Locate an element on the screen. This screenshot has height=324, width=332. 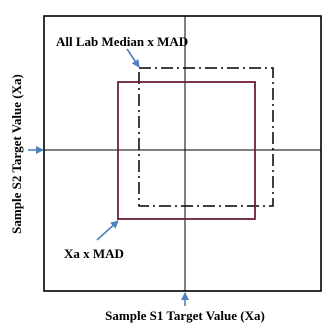
median-label-arrow is located at coordinates (133, 58).